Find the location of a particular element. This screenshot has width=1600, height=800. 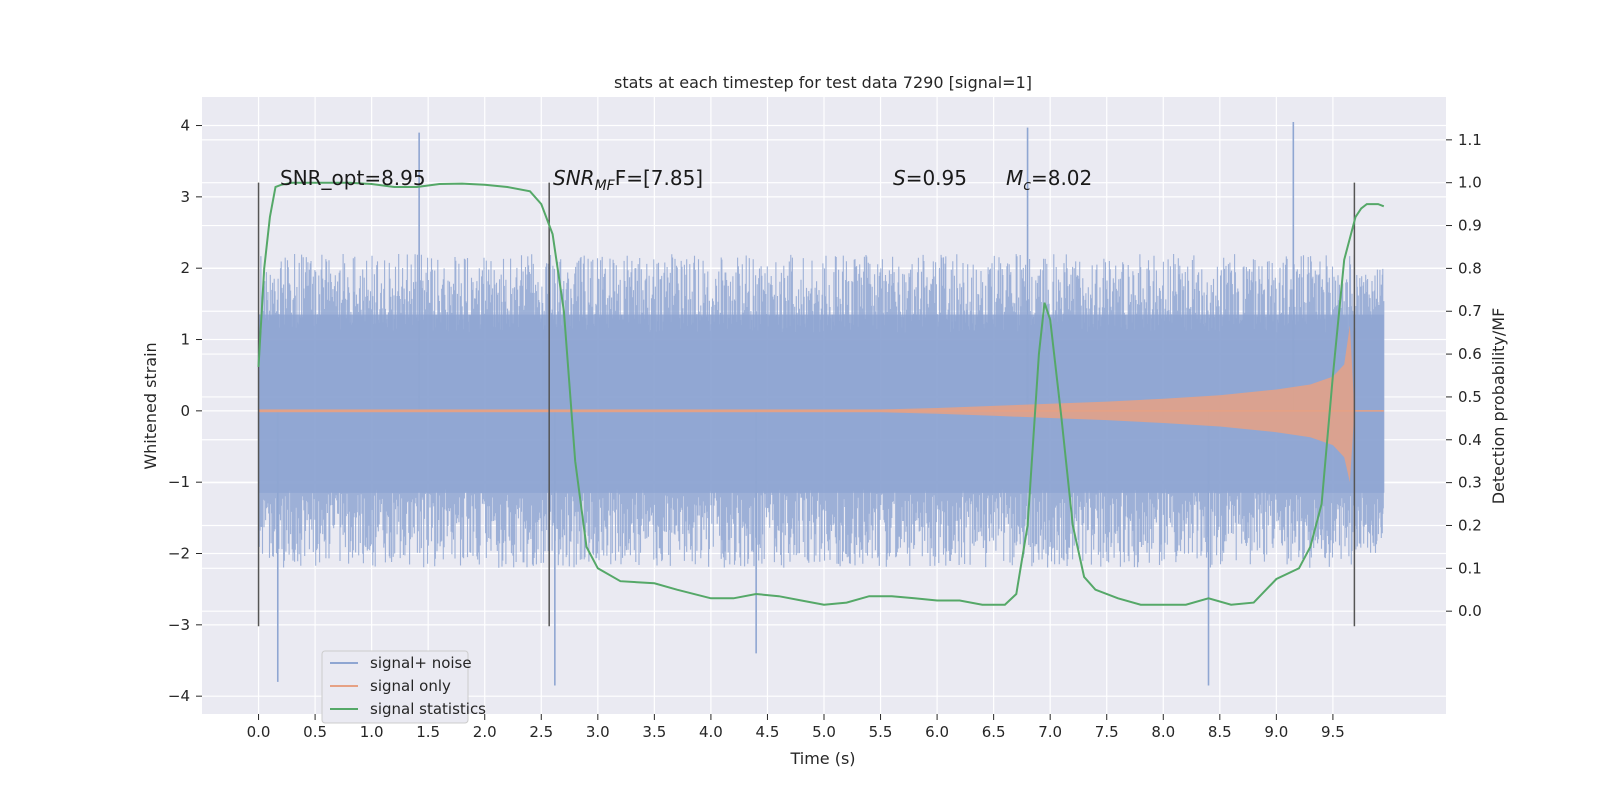

legend-label-signal-statistics: signal statistics is located at coordinates (428, 709).